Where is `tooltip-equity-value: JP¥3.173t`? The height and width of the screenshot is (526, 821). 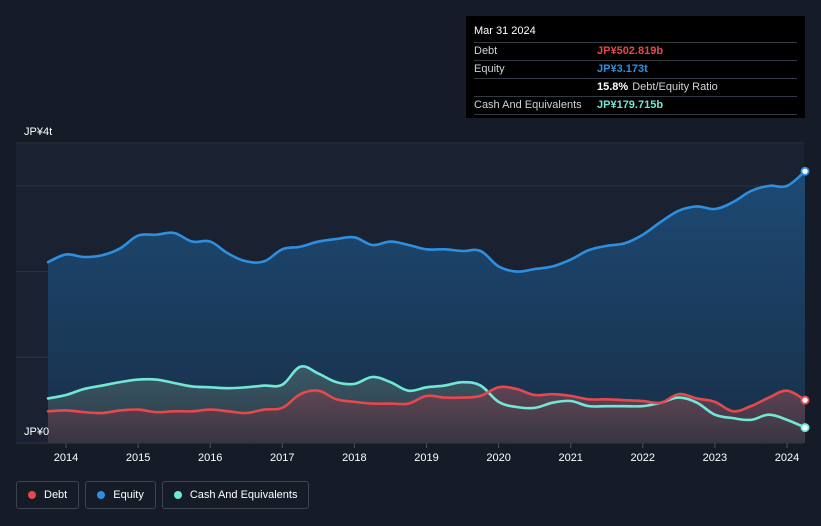
tooltip-equity-value: JP¥3.173t is located at coordinates (622, 69).